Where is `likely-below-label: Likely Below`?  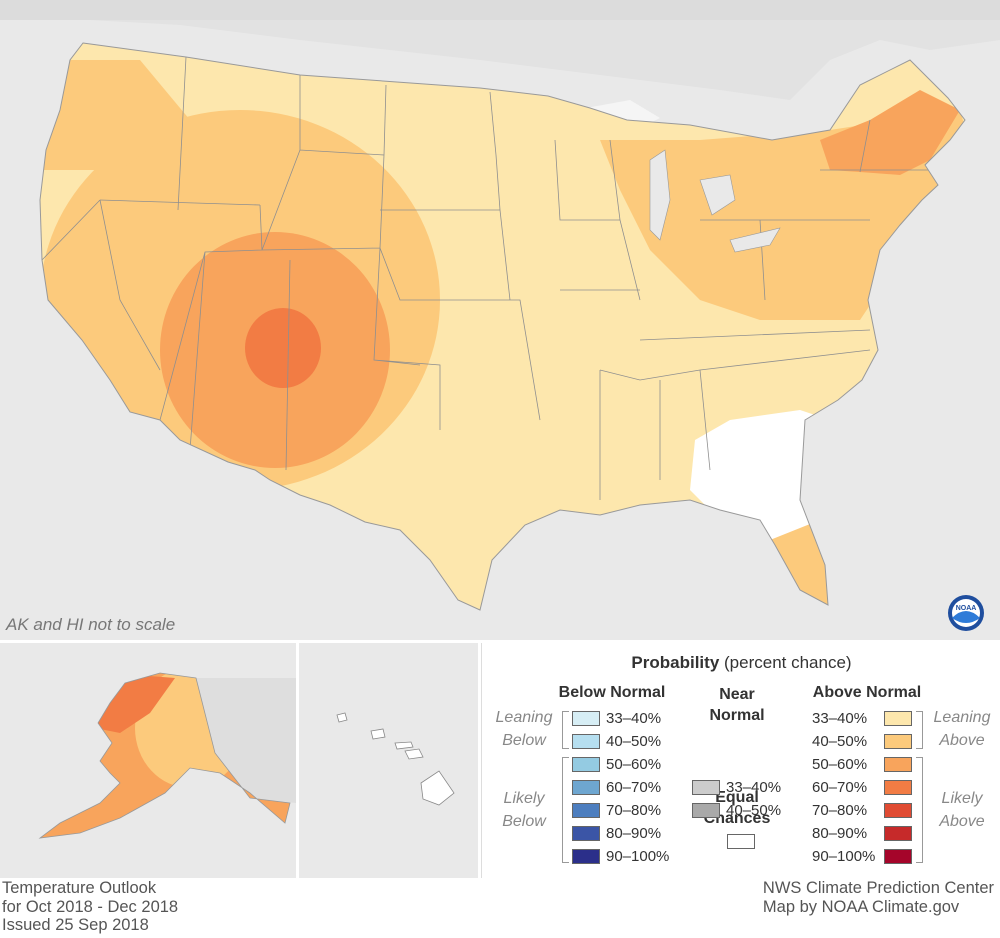
likely-below-label: Likely Below is located at coordinates (524, 810).